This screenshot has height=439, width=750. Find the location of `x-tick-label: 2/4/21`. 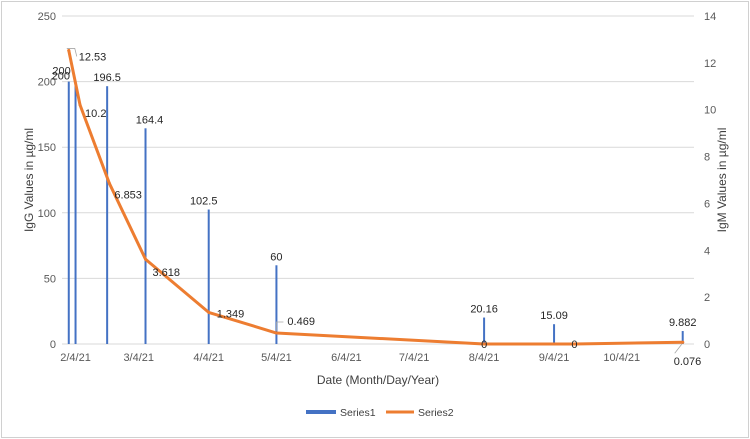

x-tick-label: 2/4/21 is located at coordinates (75, 358).